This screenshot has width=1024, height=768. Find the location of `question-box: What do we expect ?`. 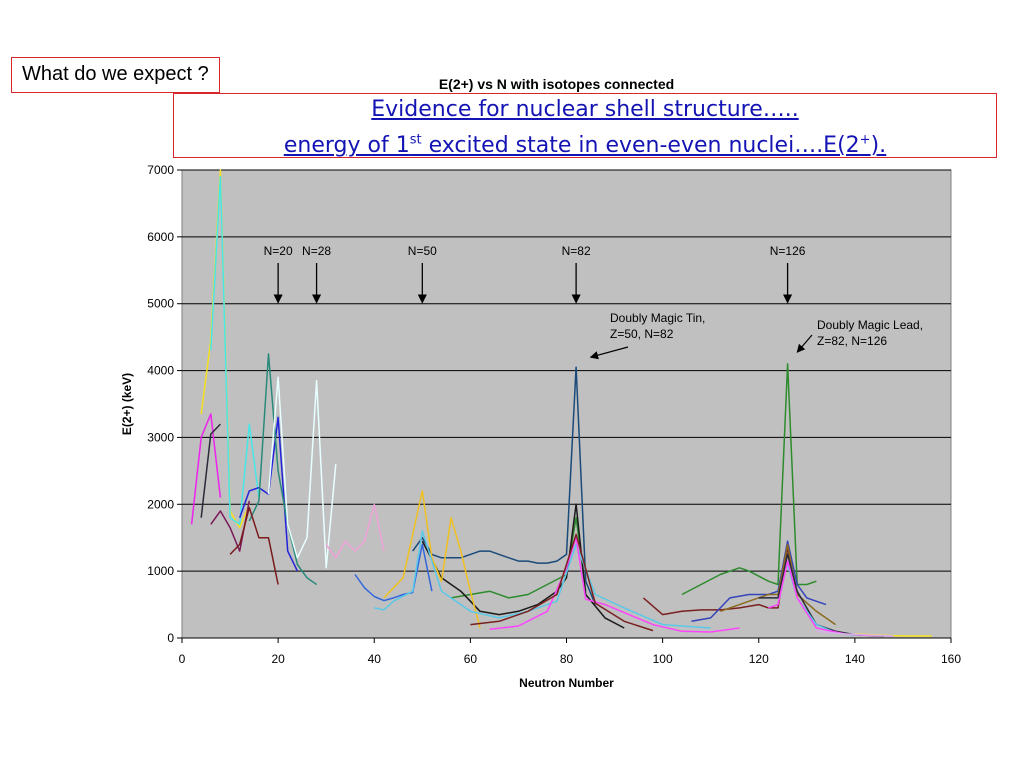

question-box: What do we expect ? is located at coordinates (115, 75).